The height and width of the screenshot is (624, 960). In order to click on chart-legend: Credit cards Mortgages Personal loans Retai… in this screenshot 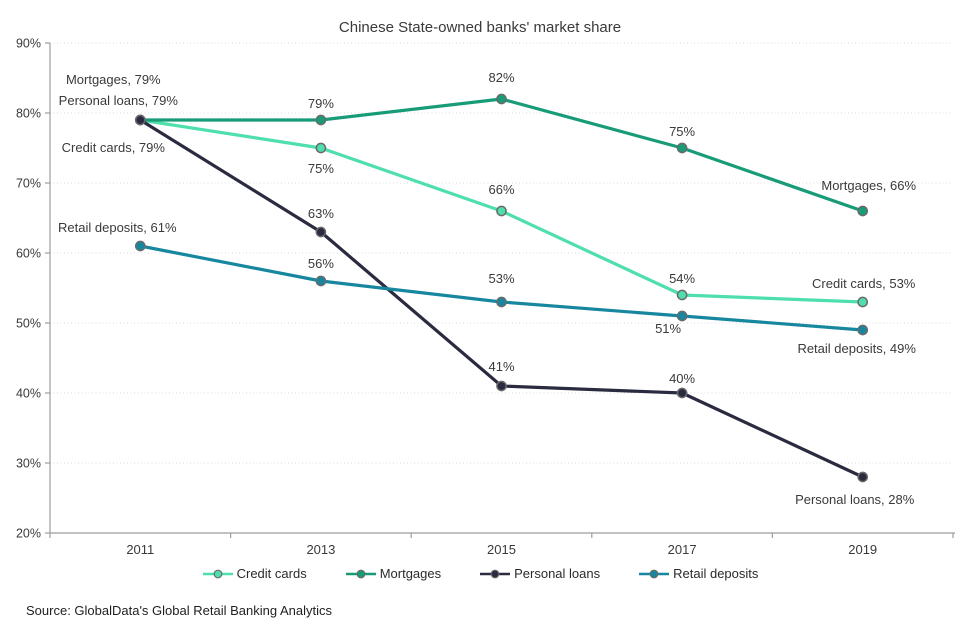, I will do `click(480, 573)`.